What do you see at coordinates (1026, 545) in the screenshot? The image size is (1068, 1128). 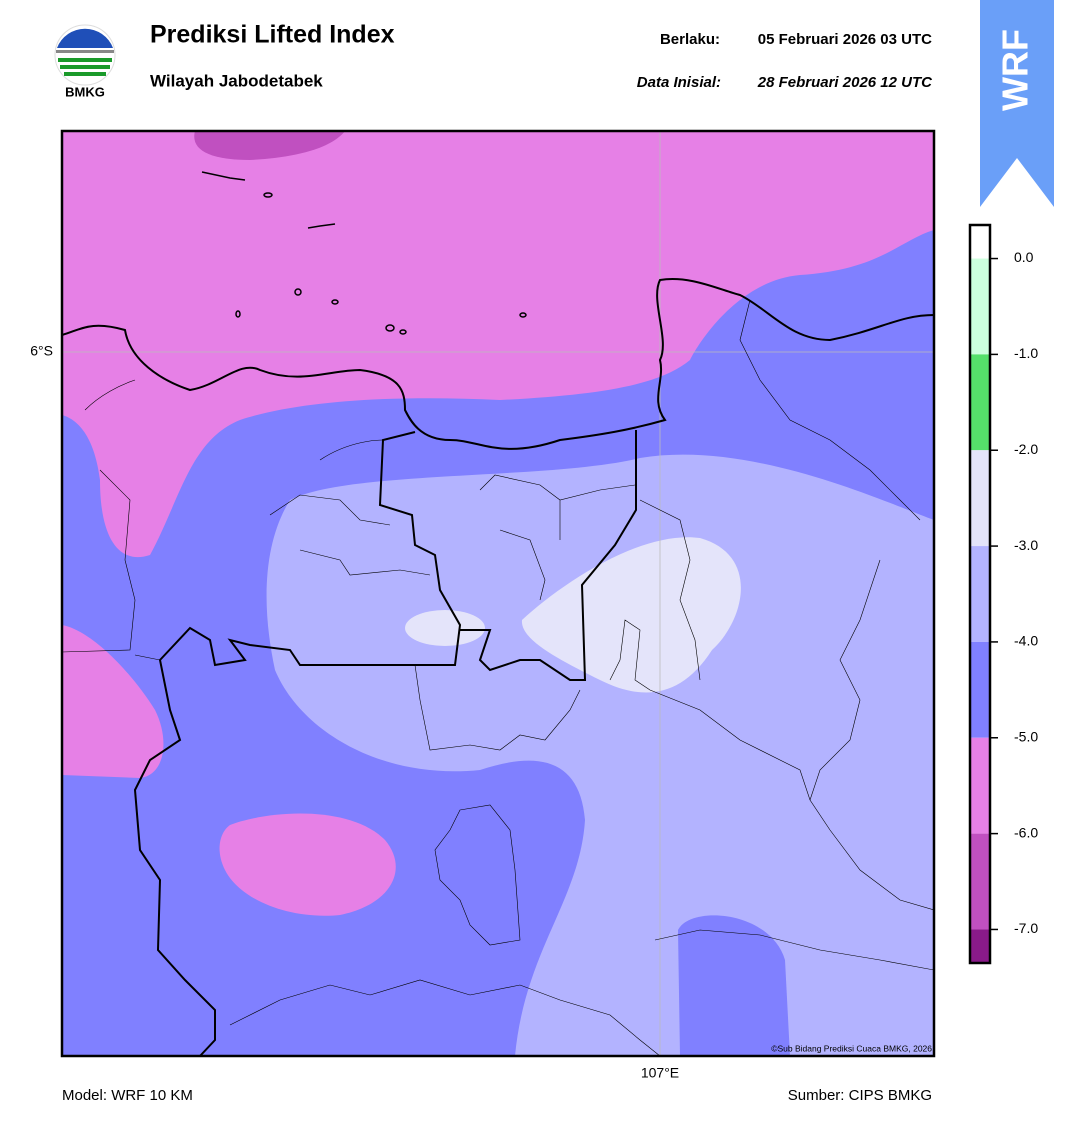 I see `colorbar-tick-label: -3.0` at bounding box center [1026, 545].